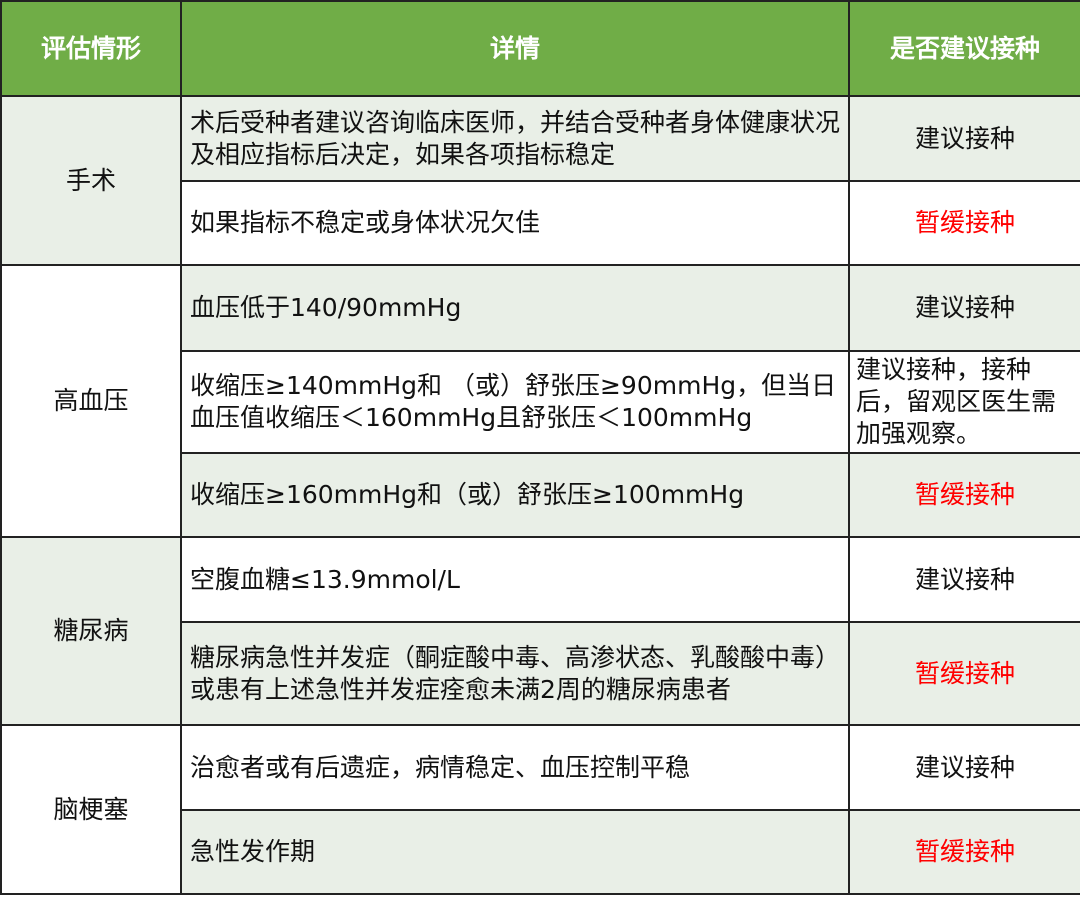  I want to click on detail-cell: 治愈者或有后遗症，病情稳定、血压控制平稳, so click(515, 767).